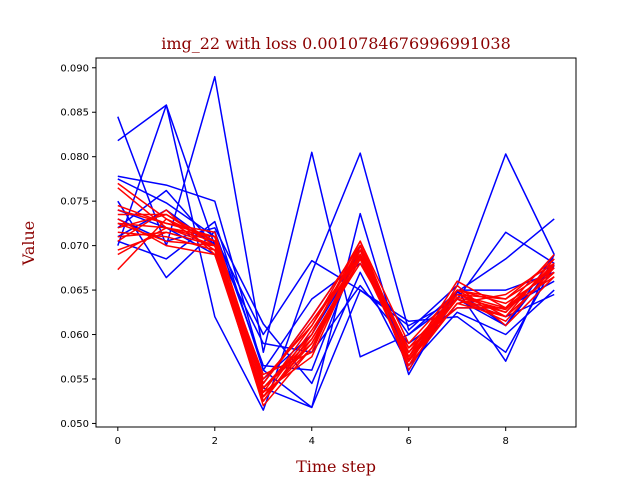 The image size is (640, 480). What do you see at coordinates (506, 441) in the screenshot?
I see `x-tick-label: 8` at bounding box center [506, 441].